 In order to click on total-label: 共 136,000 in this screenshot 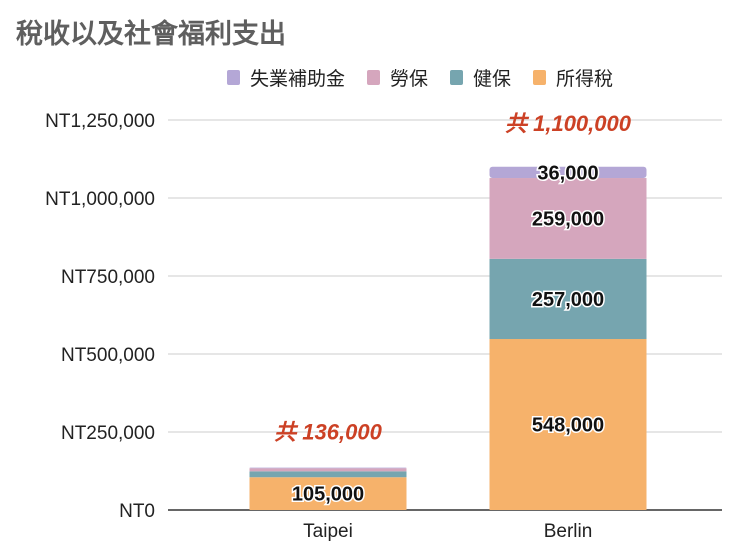, I will do `click(328, 432)`.